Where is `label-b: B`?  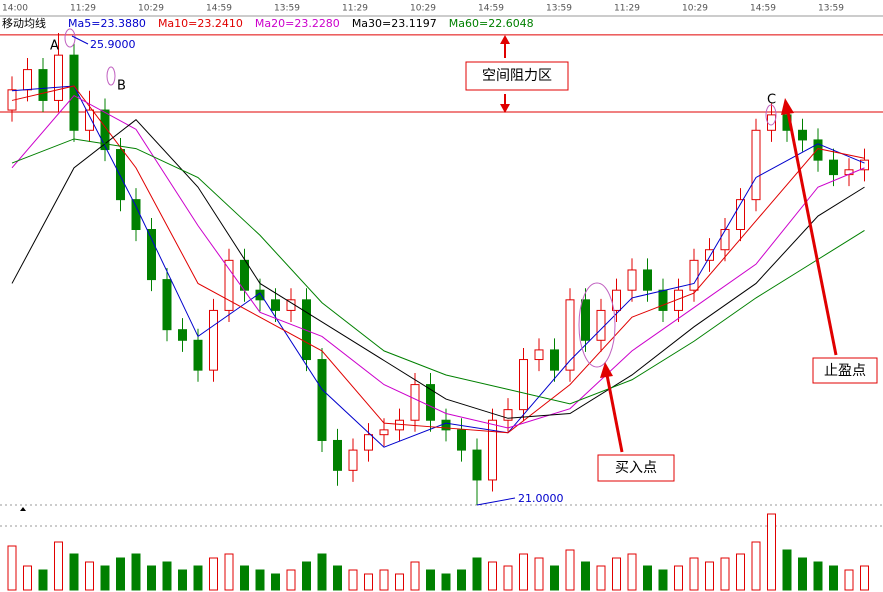
label-b: B is located at coordinates (121, 86).